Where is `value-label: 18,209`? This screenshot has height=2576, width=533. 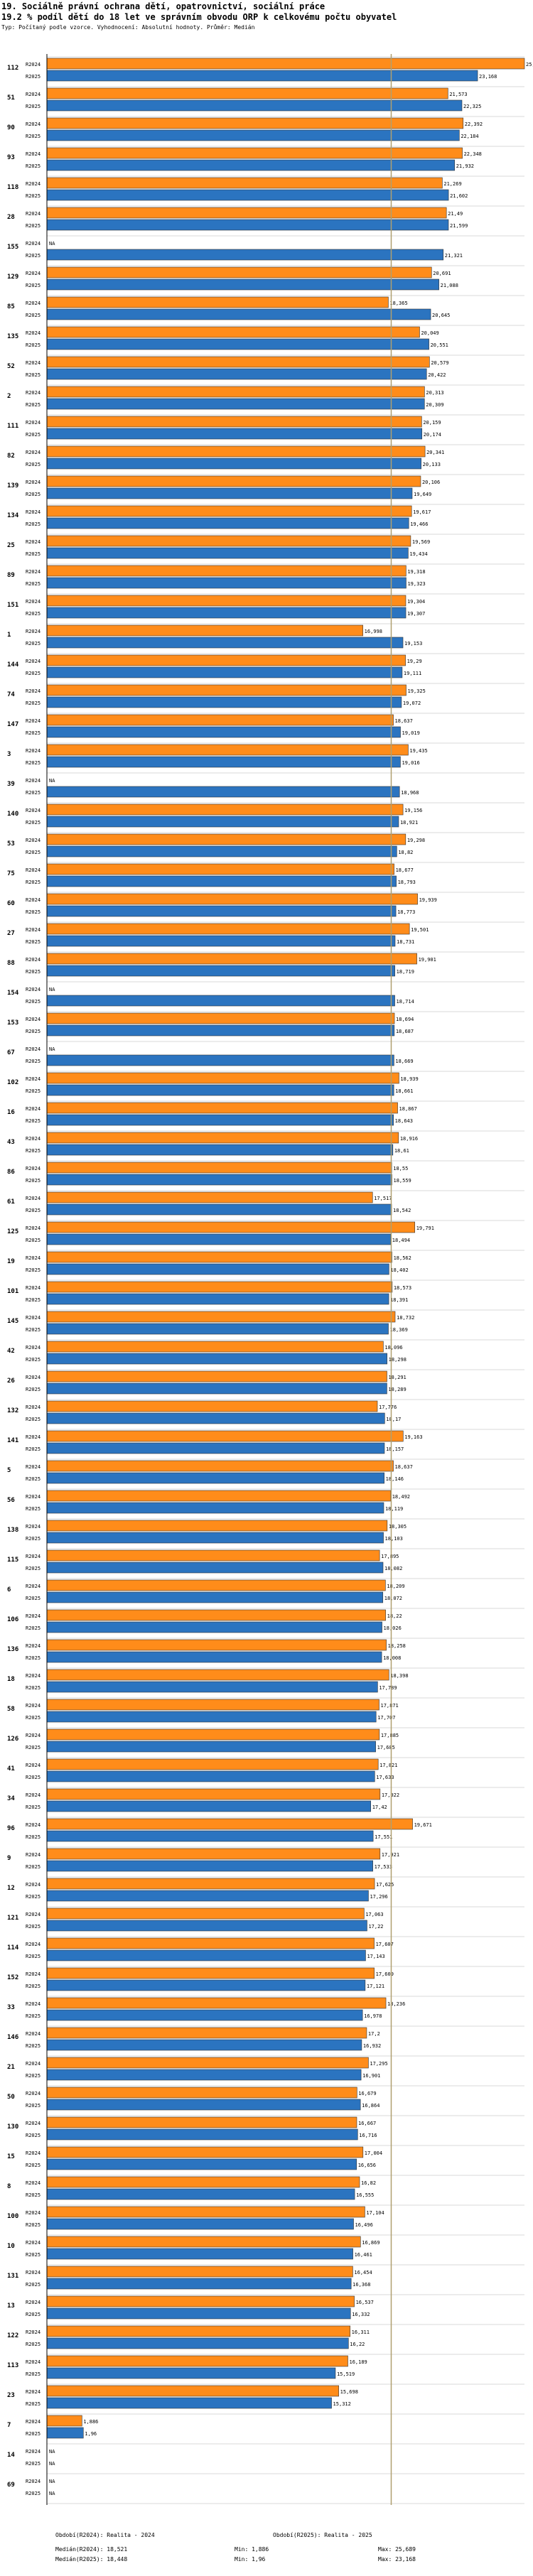
value-label: 18,209 is located at coordinates (395, 1586).